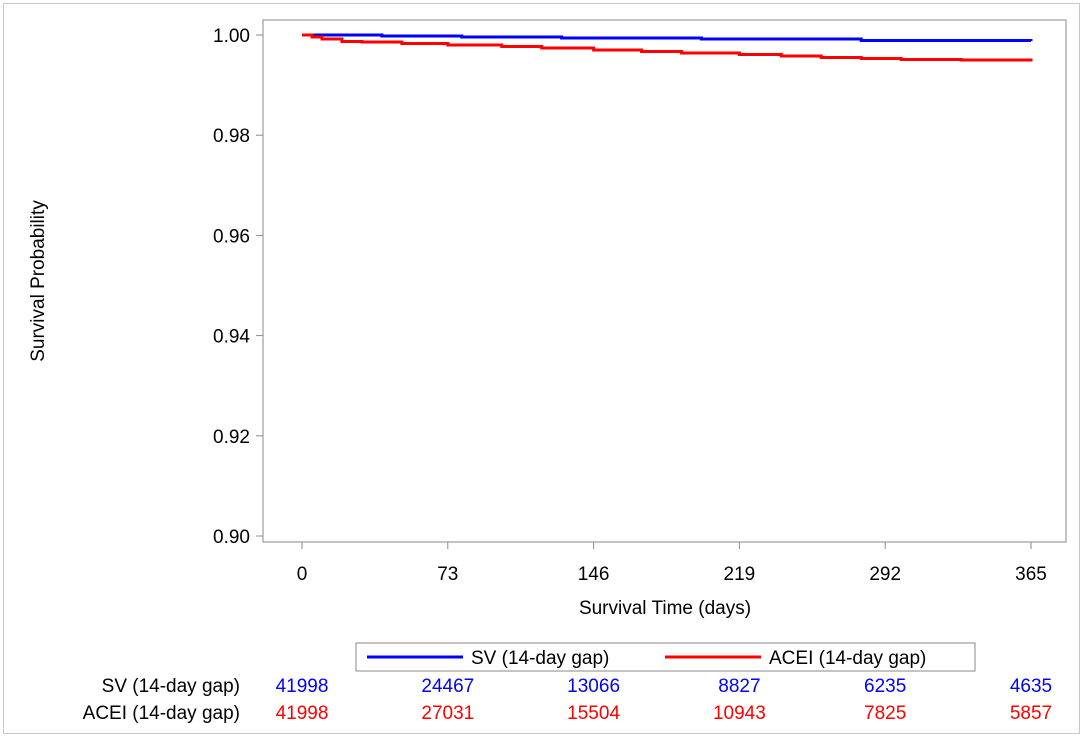 The height and width of the screenshot is (738, 1084). What do you see at coordinates (447, 686) in the screenshot?
I see `risk-value: 24467` at bounding box center [447, 686].